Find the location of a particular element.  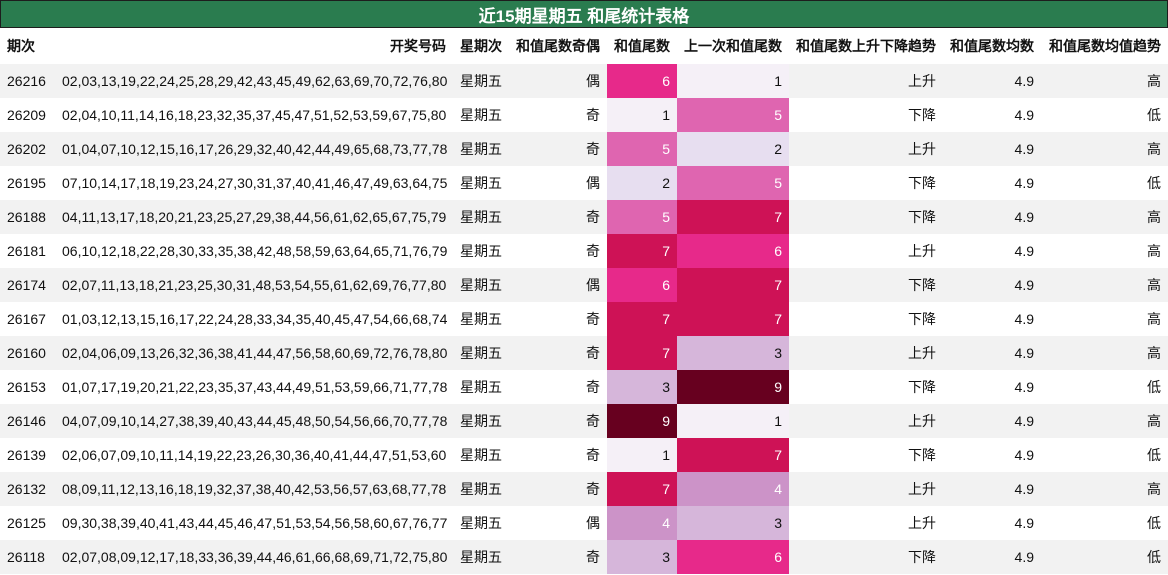

prev-tail-cell: 5 is located at coordinates (733, 115).